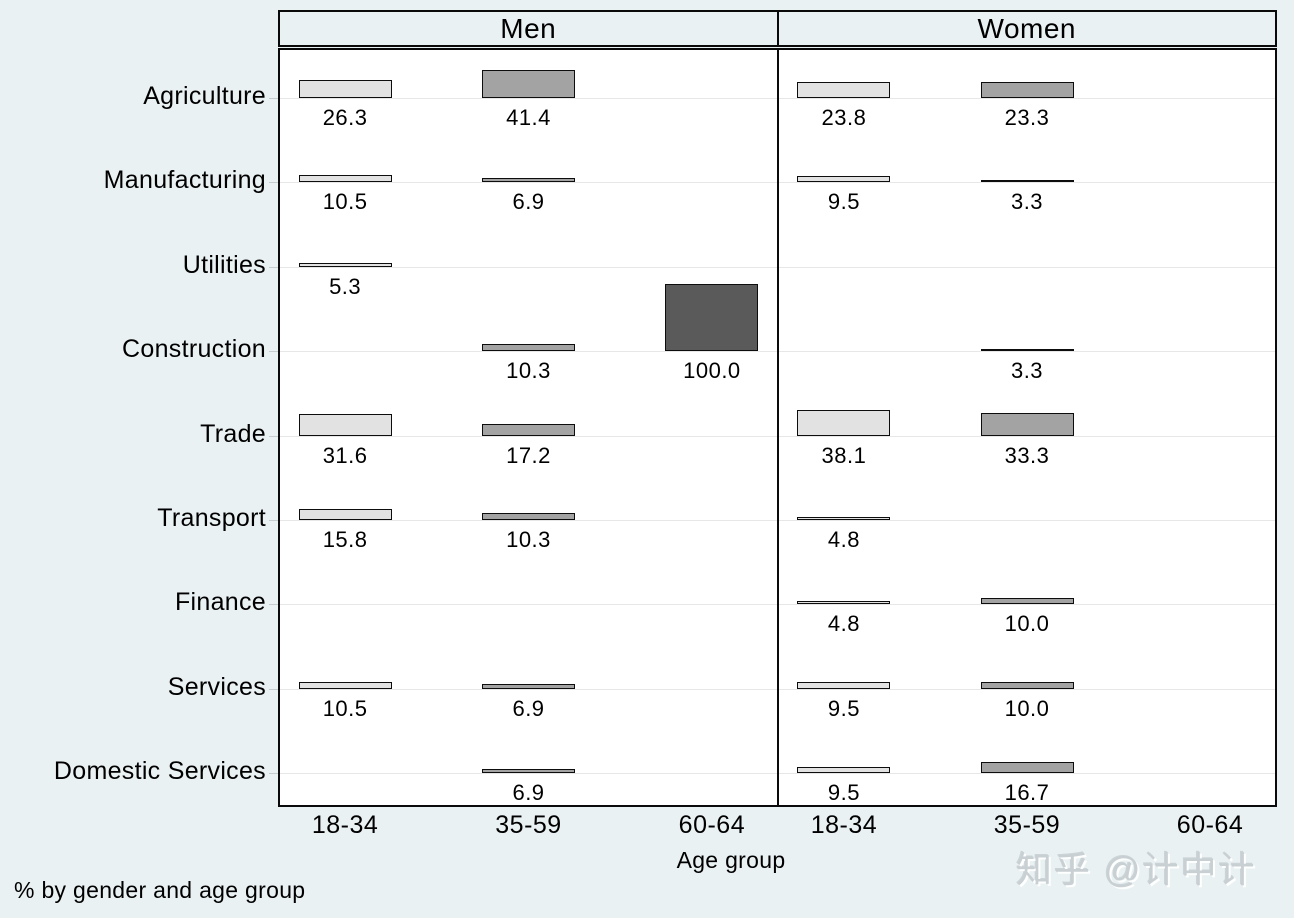 The height and width of the screenshot is (918, 1294). Describe the element at coordinates (1027, 793) in the screenshot. I see `bar-value-label: 16.7` at that location.